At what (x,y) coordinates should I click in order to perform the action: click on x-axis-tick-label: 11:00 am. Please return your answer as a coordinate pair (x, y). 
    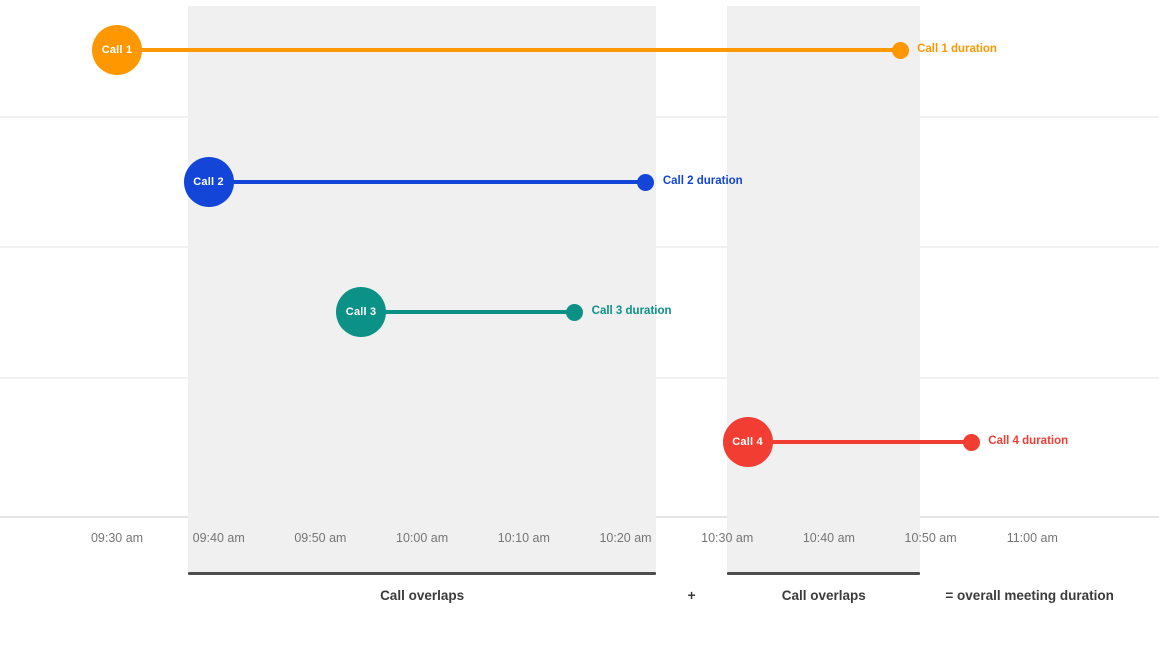
    Looking at the image, I should click on (1032, 538).